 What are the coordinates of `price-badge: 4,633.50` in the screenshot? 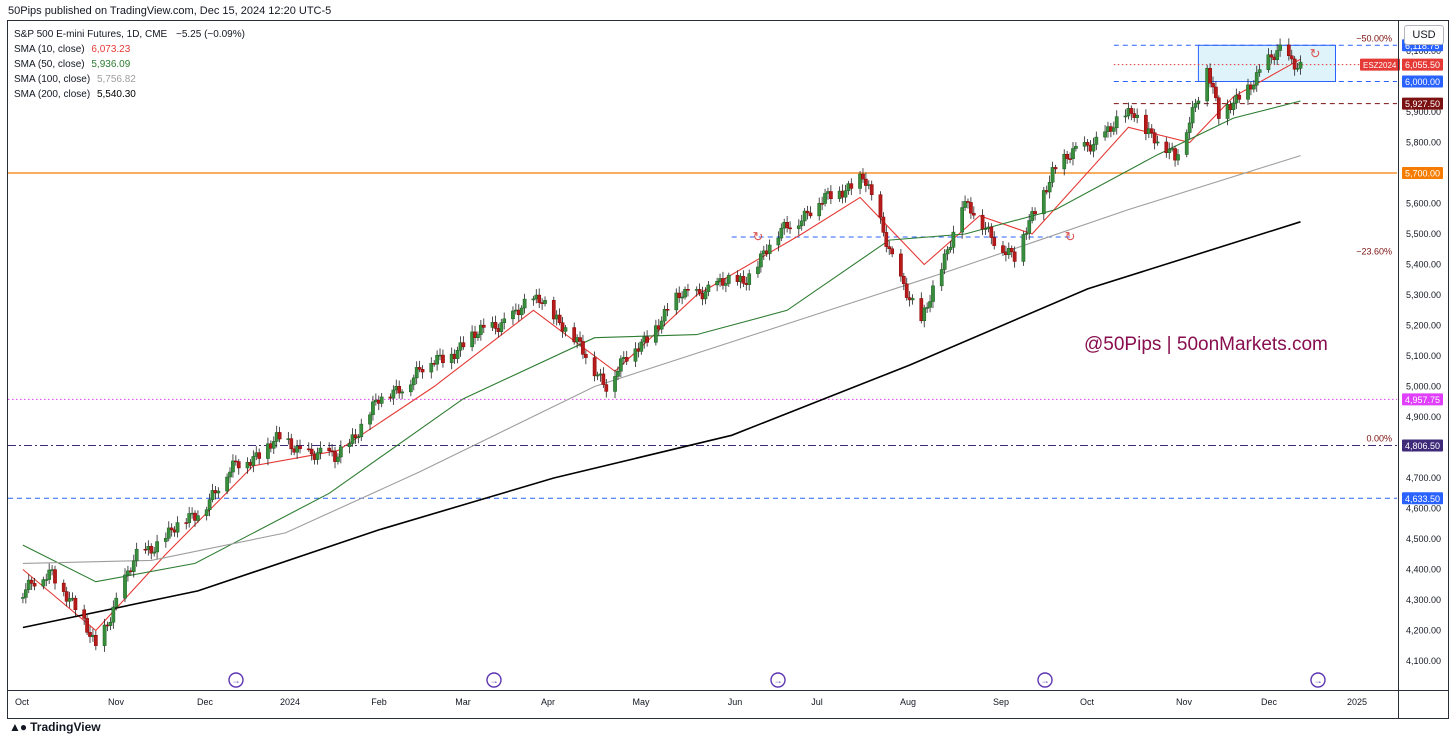 It's located at (1422, 498).